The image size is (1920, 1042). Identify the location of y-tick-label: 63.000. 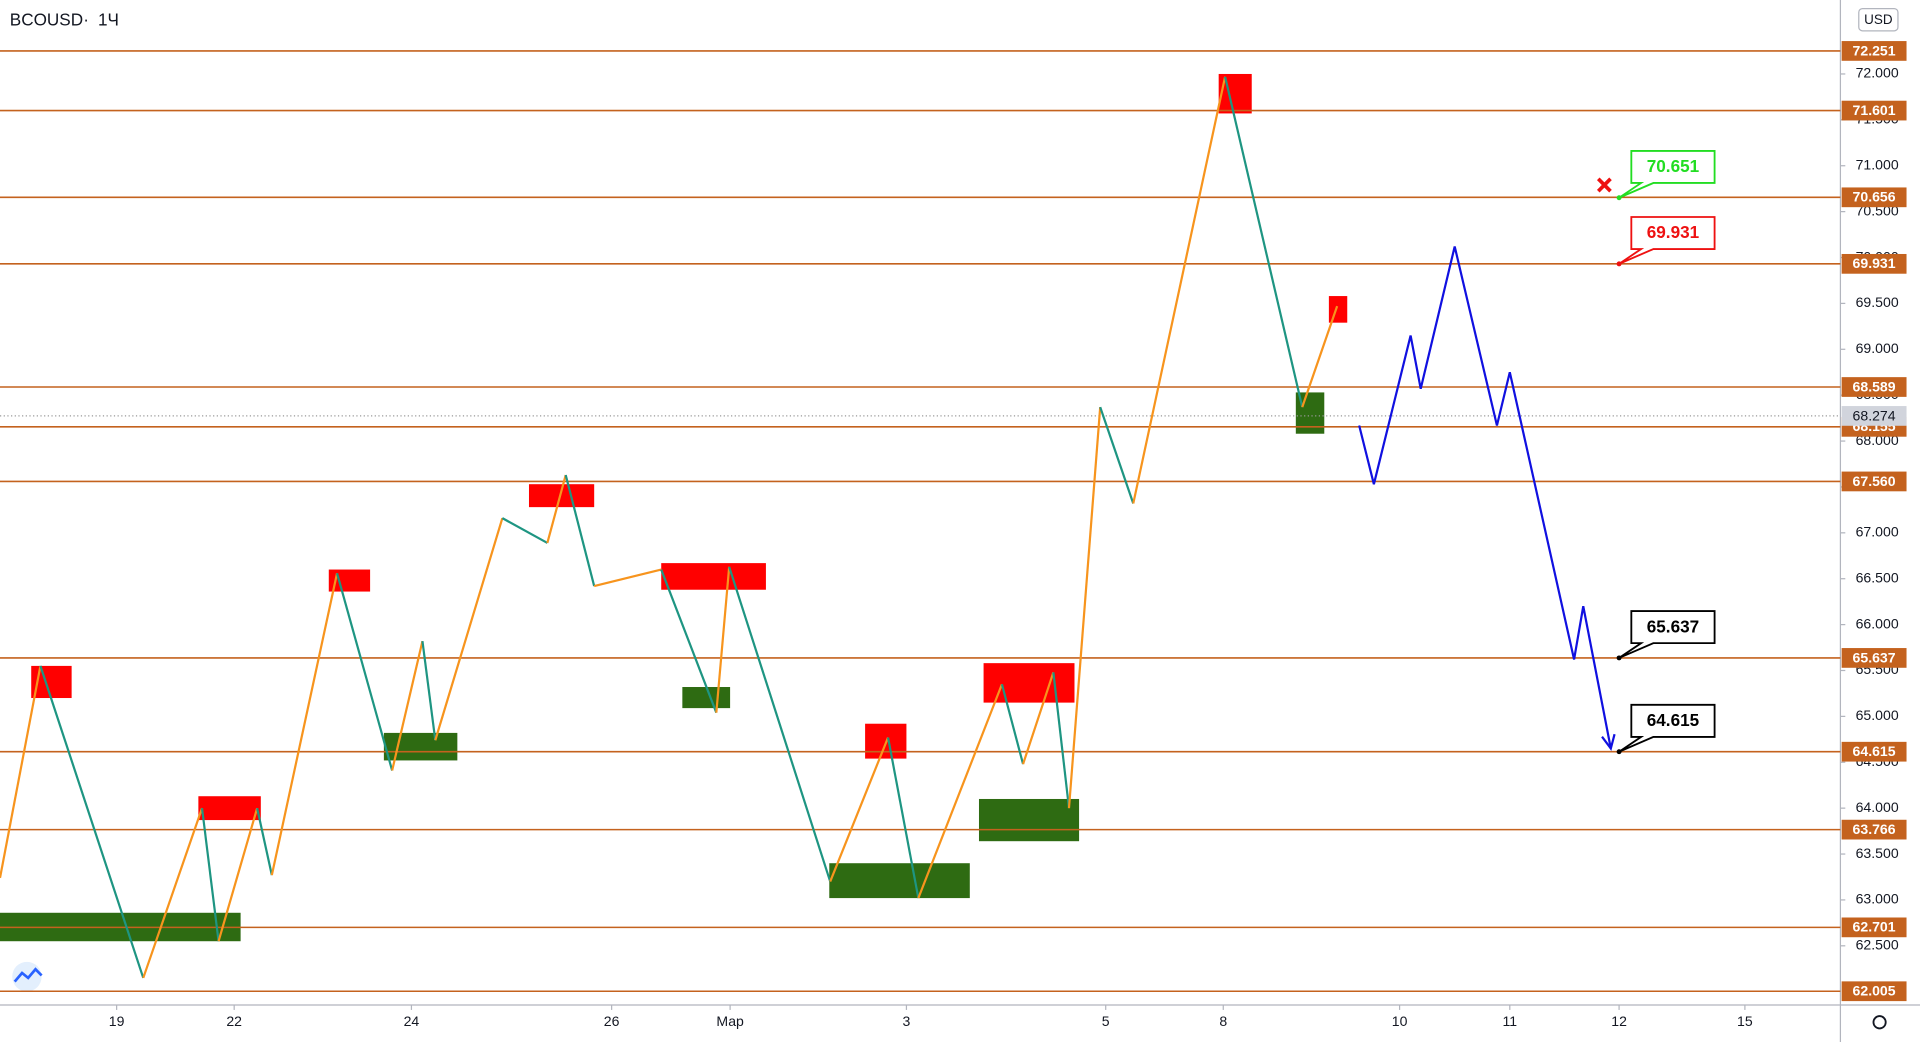
(1877, 899).